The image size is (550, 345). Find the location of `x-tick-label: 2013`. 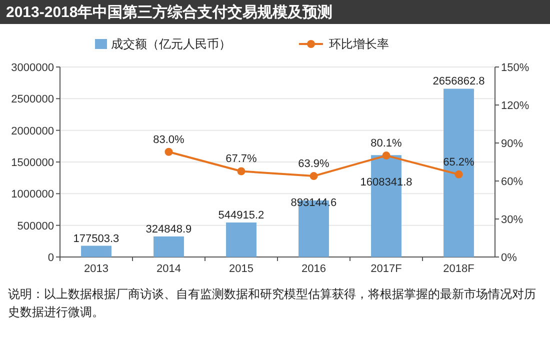

x-tick-label: 2013 is located at coordinates (96, 269).